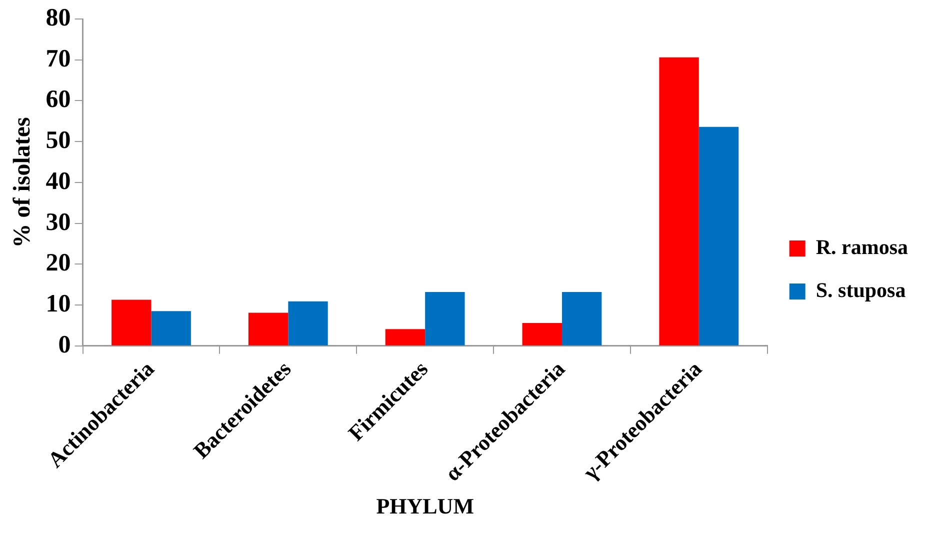  What do you see at coordinates (23, 182) in the screenshot?
I see `y-axis-title: % of isolates` at bounding box center [23, 182].